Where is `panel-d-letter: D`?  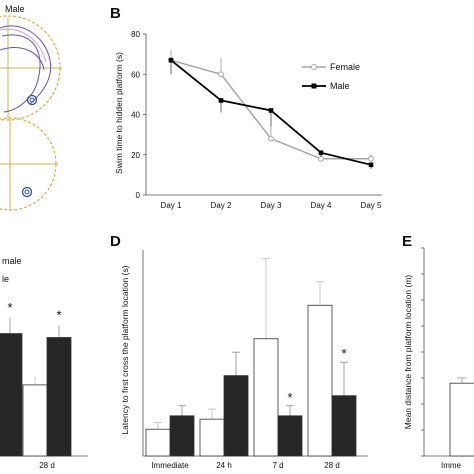 panel-d-letter: D is located at coordinates (115, 241).